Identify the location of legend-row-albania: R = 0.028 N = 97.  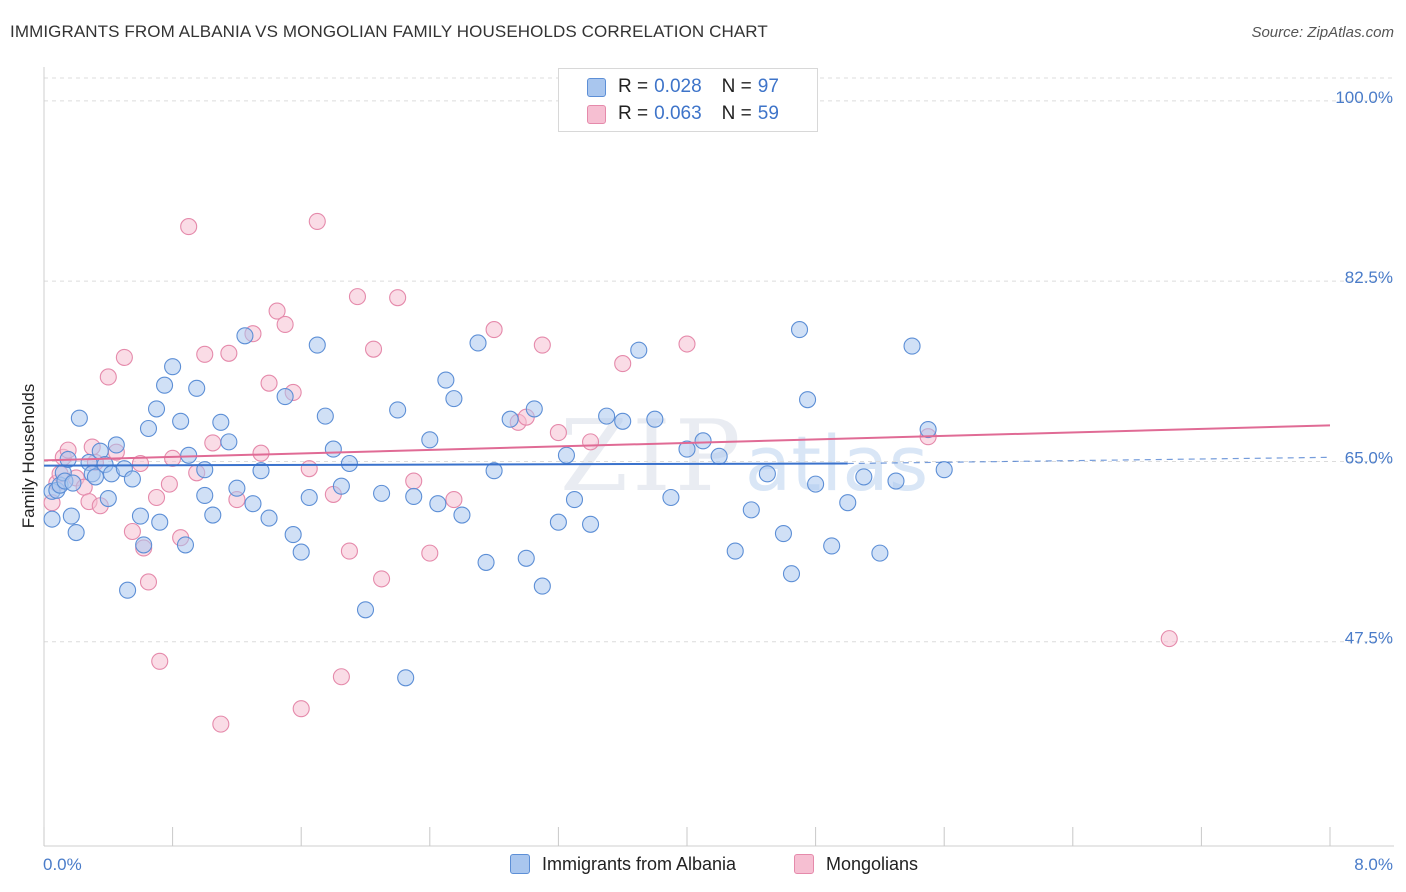
(683, 87).